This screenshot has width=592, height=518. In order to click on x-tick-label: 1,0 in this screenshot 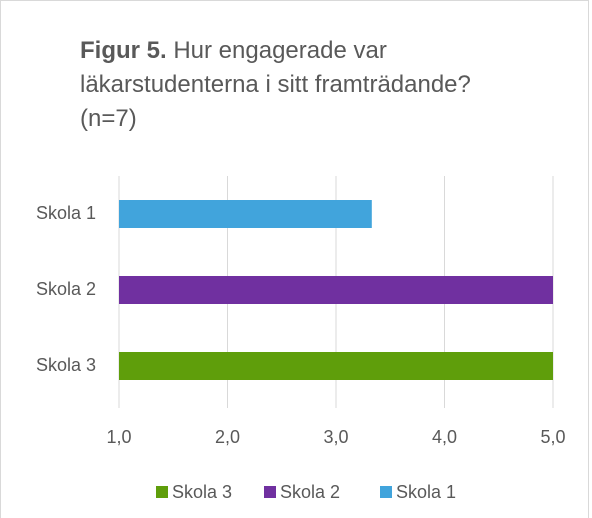, I will do `click(118, 437)`.